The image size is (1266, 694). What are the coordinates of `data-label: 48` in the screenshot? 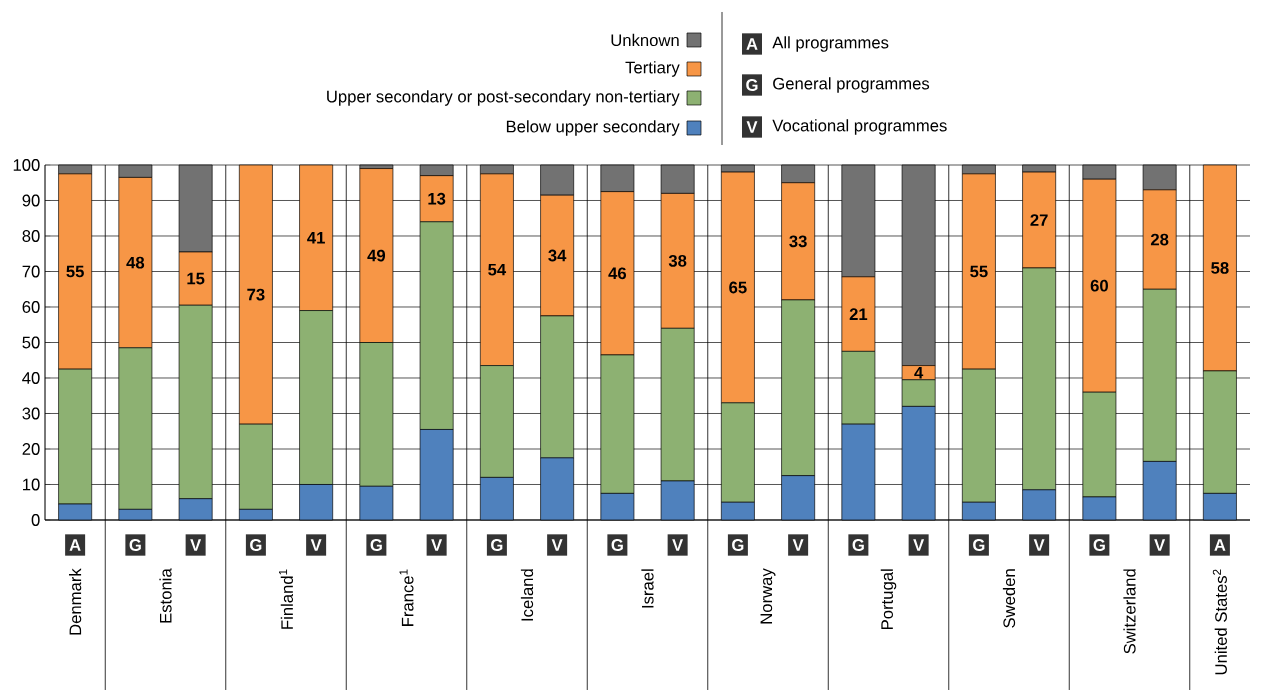 It's located at (135, 262).